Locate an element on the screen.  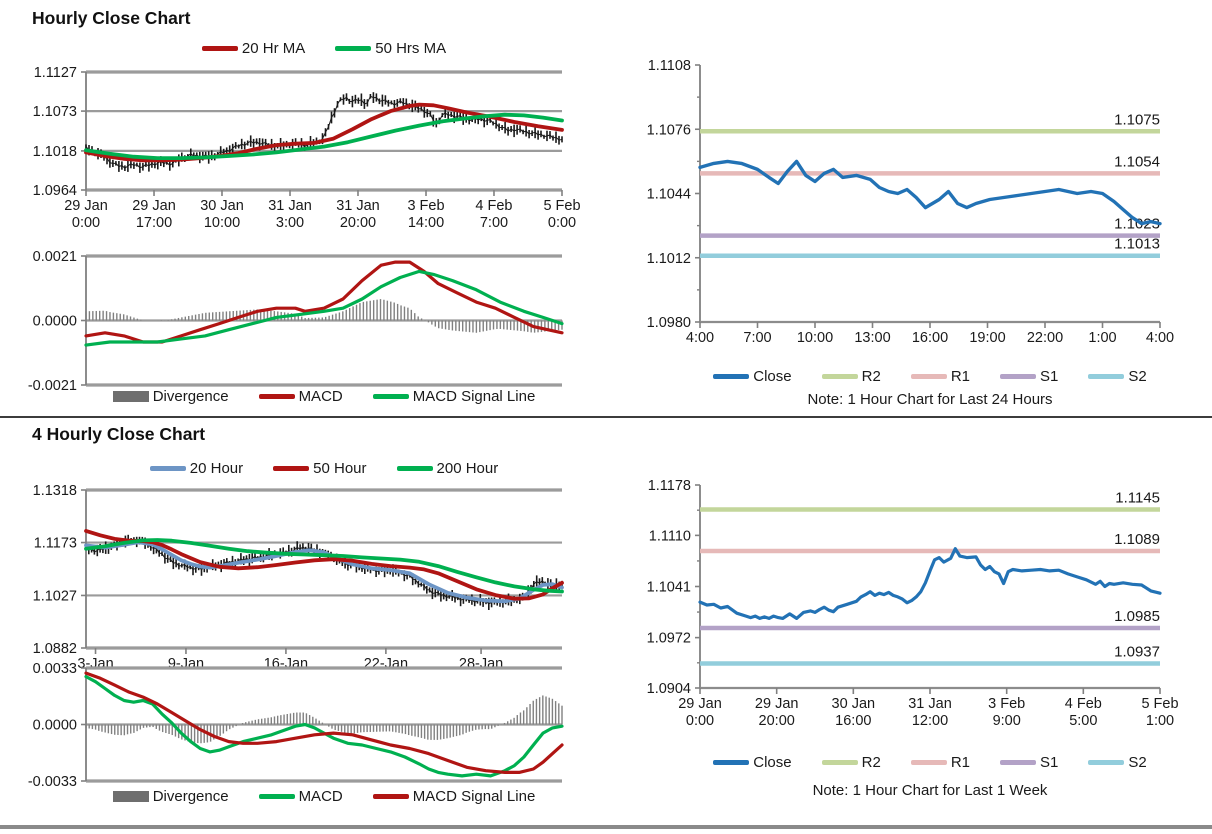
svg-text: 1.1110 is located at coordinates (670, 536).